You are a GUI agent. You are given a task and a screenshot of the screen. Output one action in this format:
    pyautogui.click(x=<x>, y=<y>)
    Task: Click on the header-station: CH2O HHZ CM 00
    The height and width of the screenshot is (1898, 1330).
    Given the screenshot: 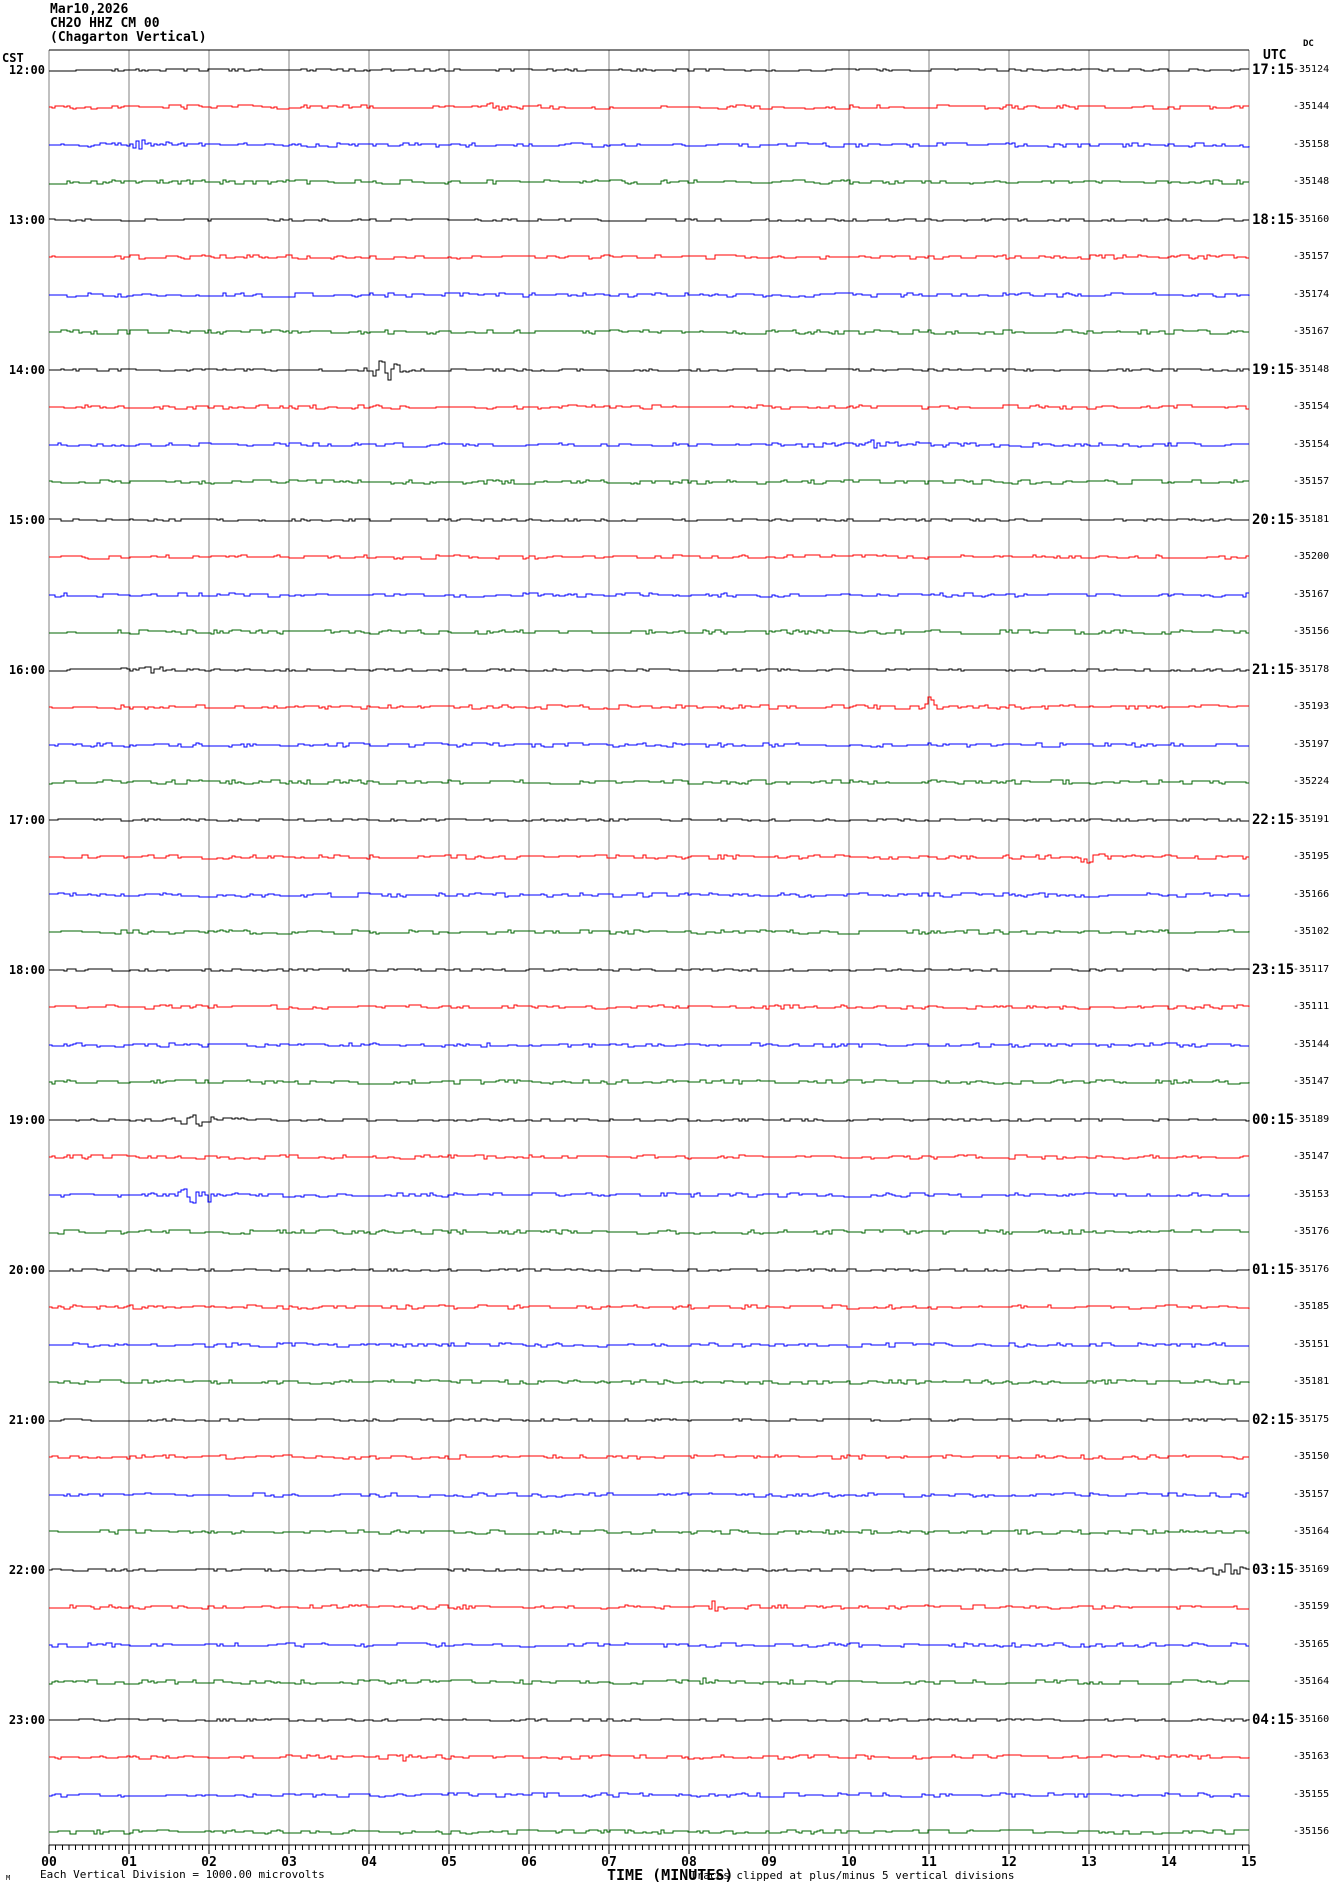 What is the action you would take?
    pyautogui.click(x=105, y=23)
    